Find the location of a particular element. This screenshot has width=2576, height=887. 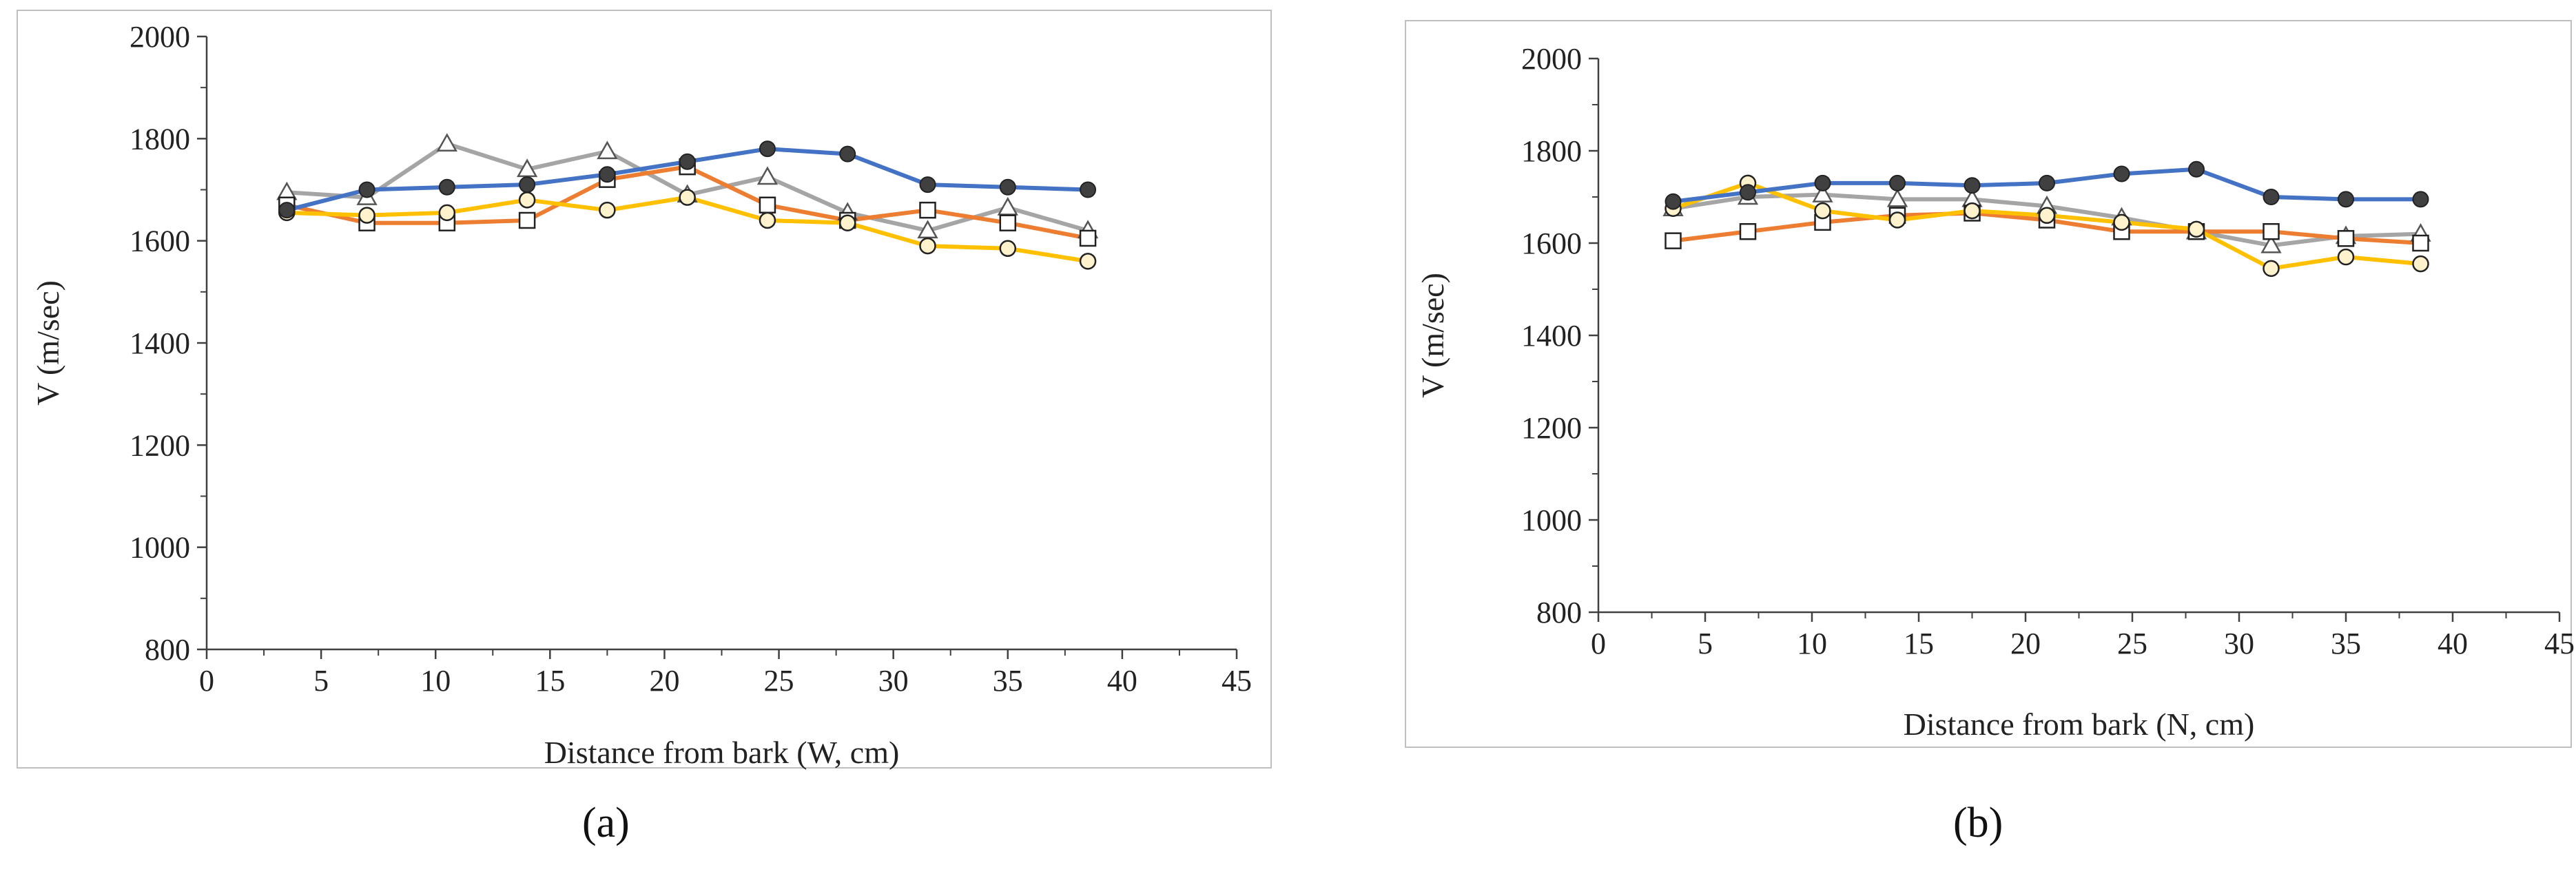

chart-b-x-tick-label: 20 is located at coordinates (2026, 643).